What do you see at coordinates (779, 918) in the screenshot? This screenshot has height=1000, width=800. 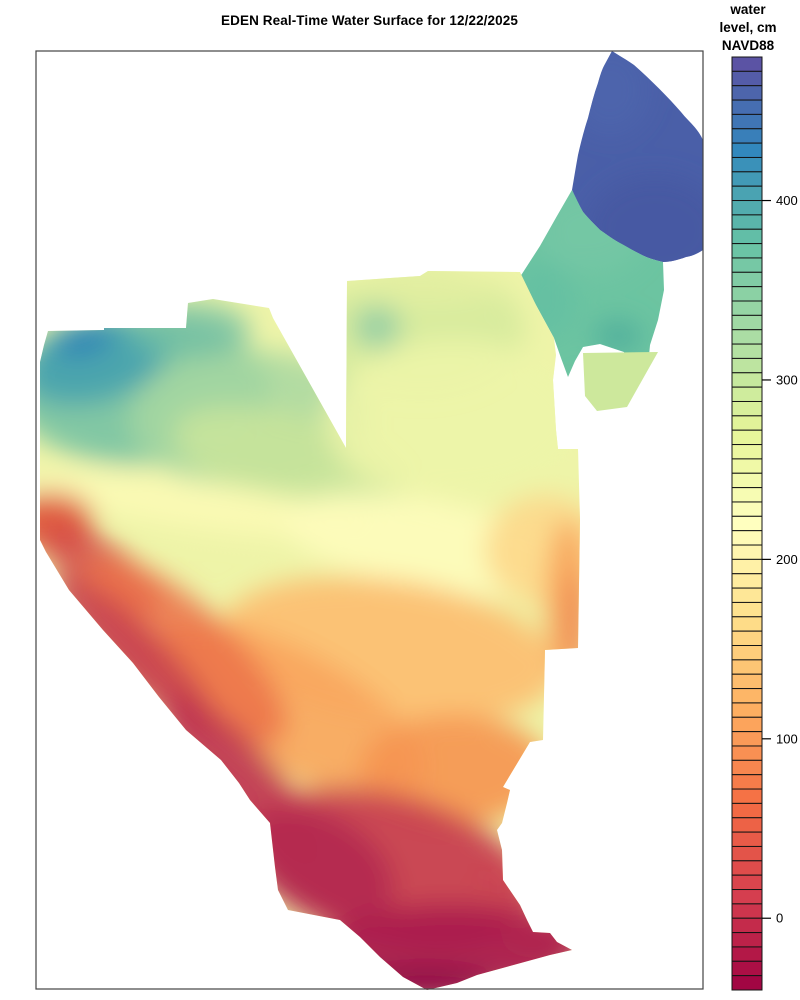 I see `colorbar-tick-label: 0` at bounding box center [779, 918].